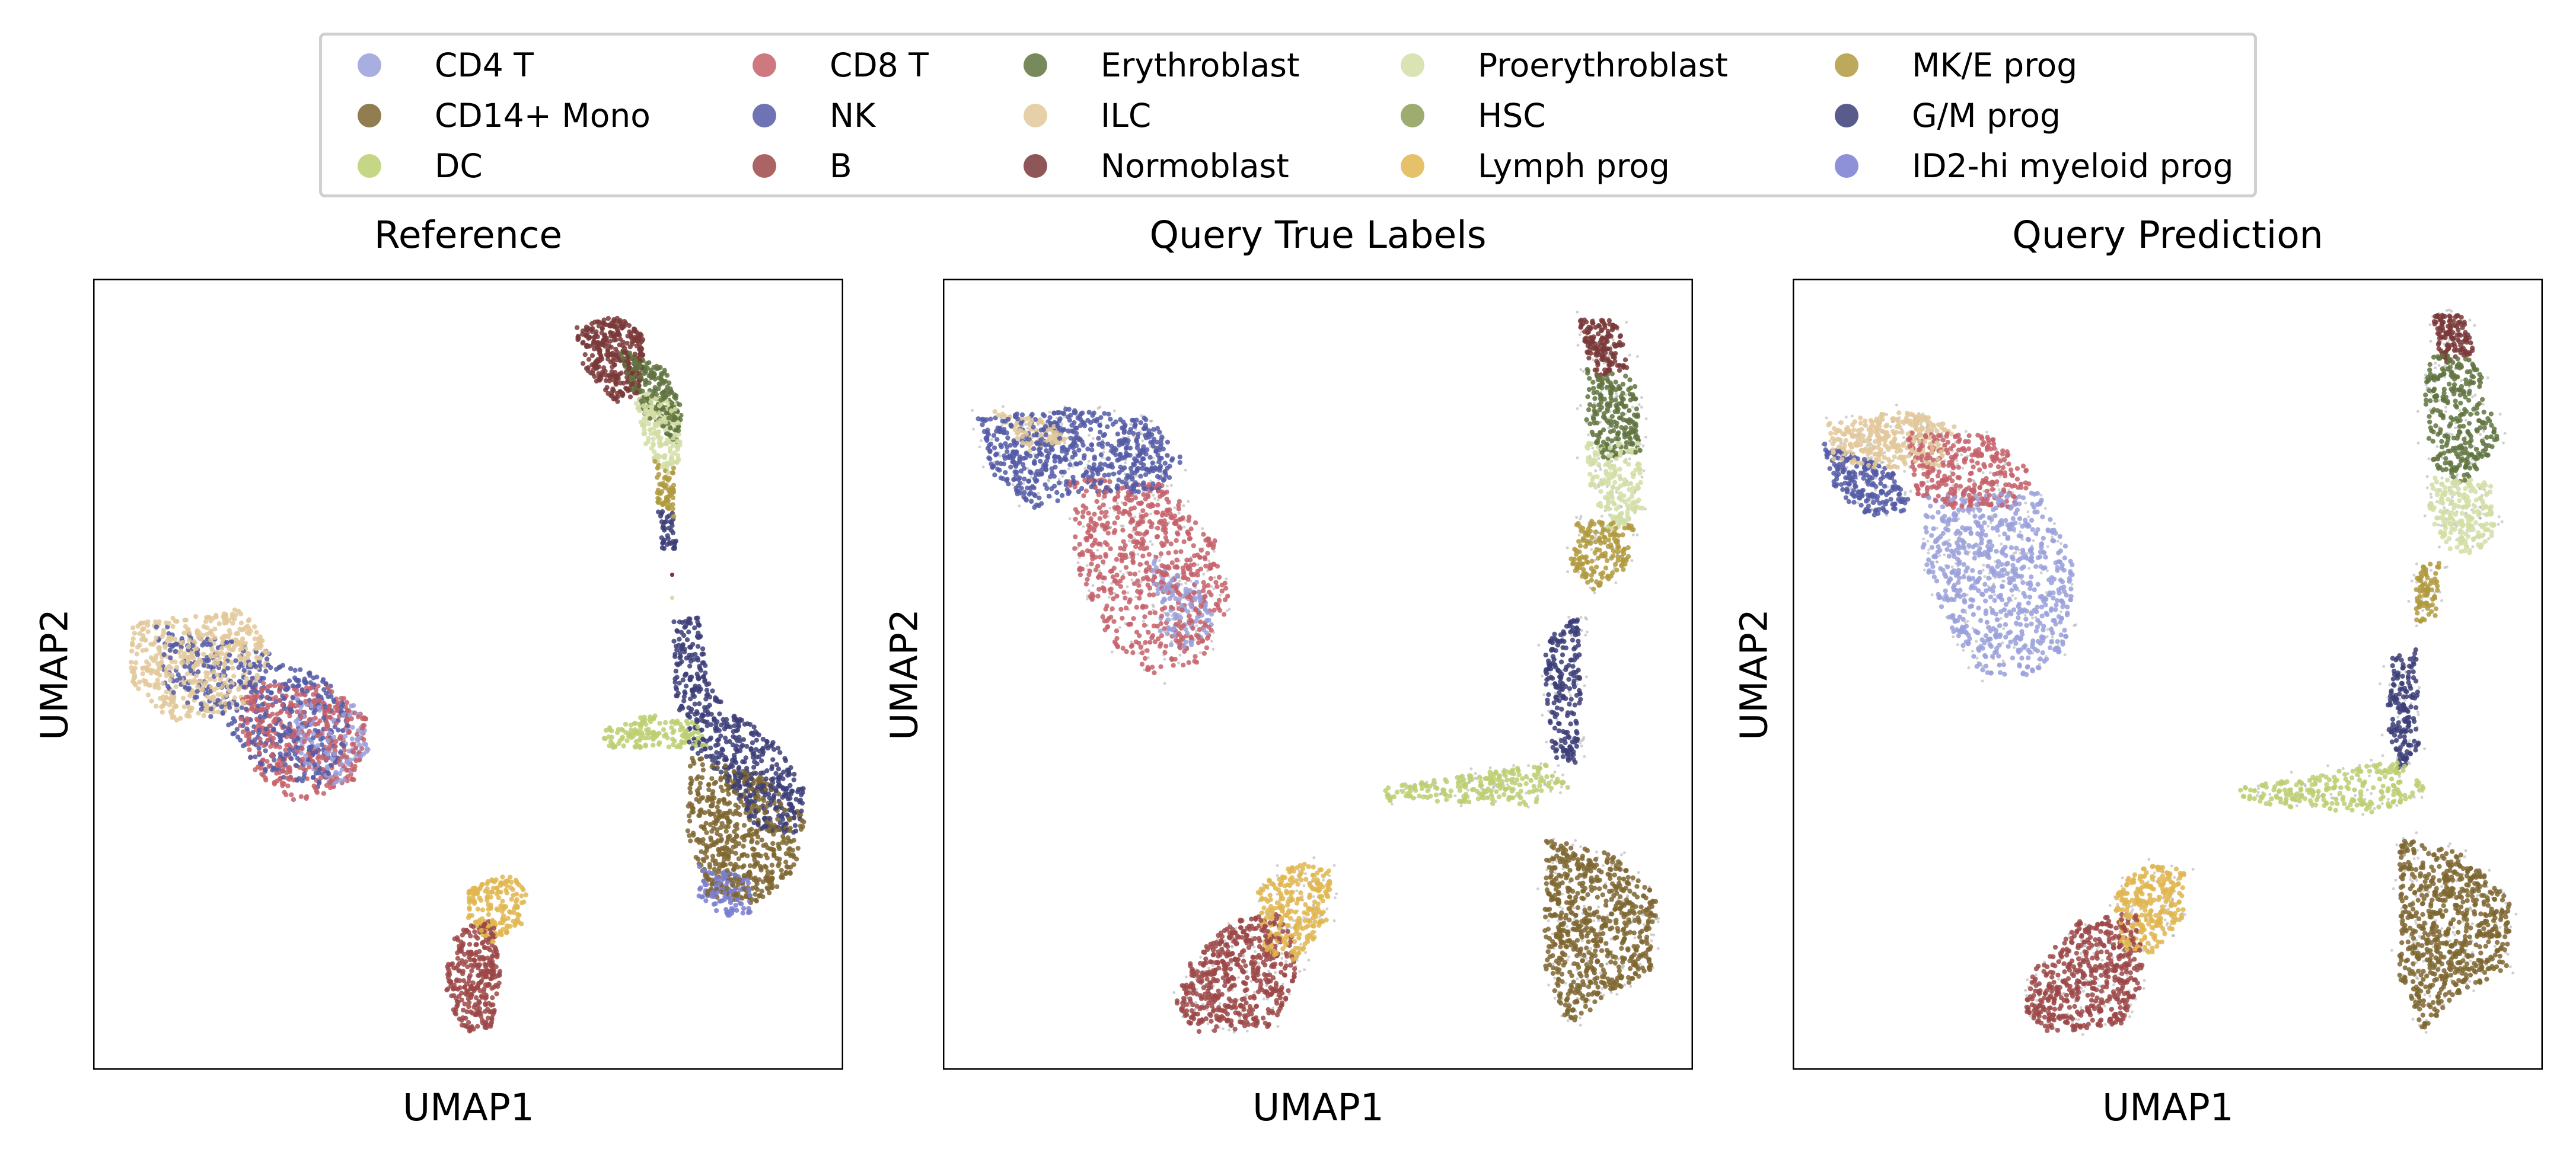  I want to click on legend-label: G/M prog, so click(1986, 116).